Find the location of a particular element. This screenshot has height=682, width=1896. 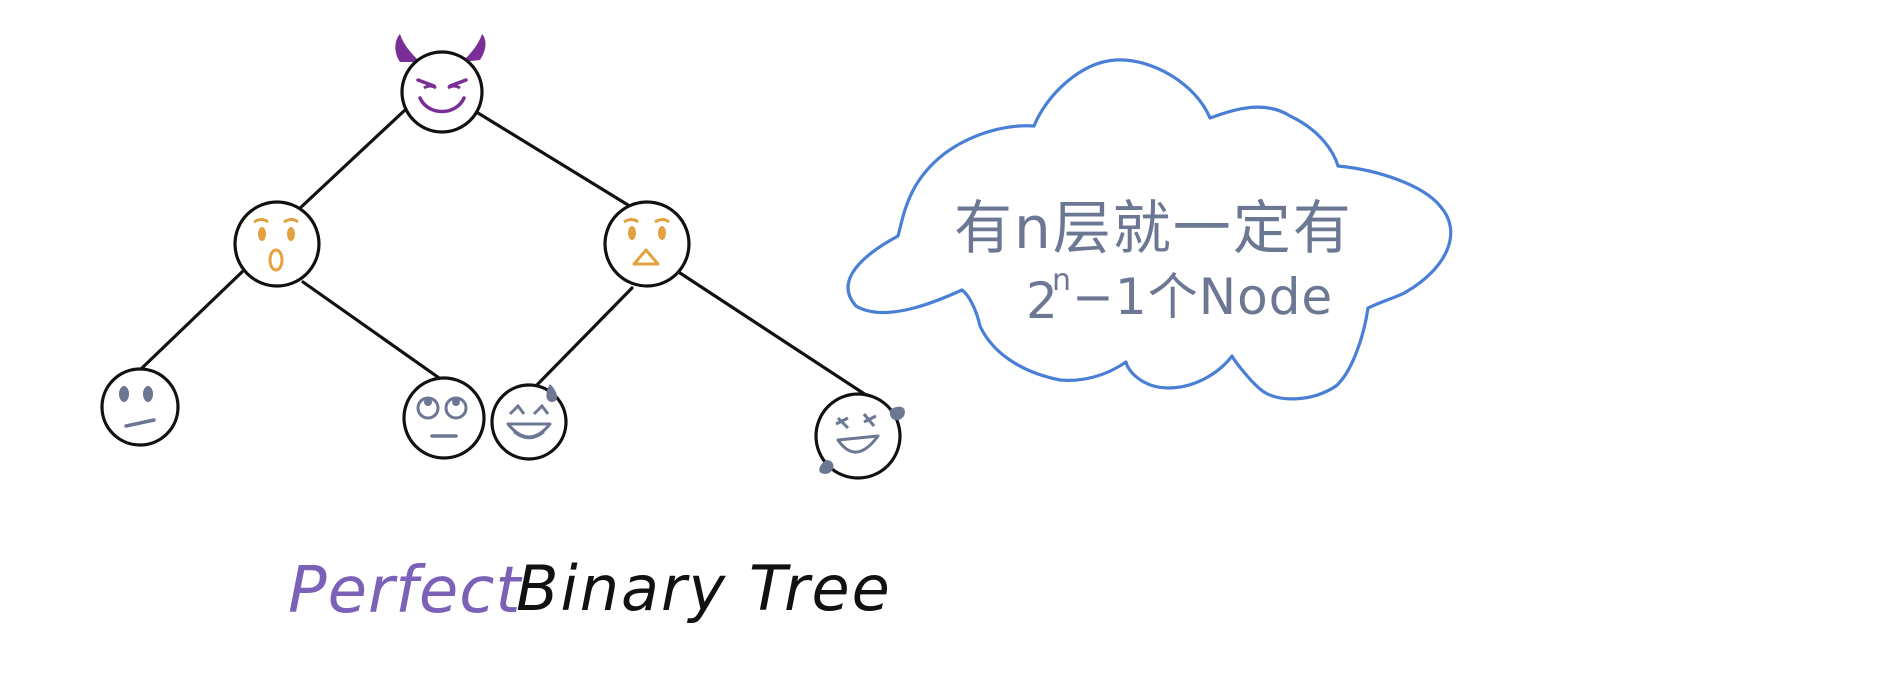

tears-of-joy-face-icon is located at coordinates (859, 436).